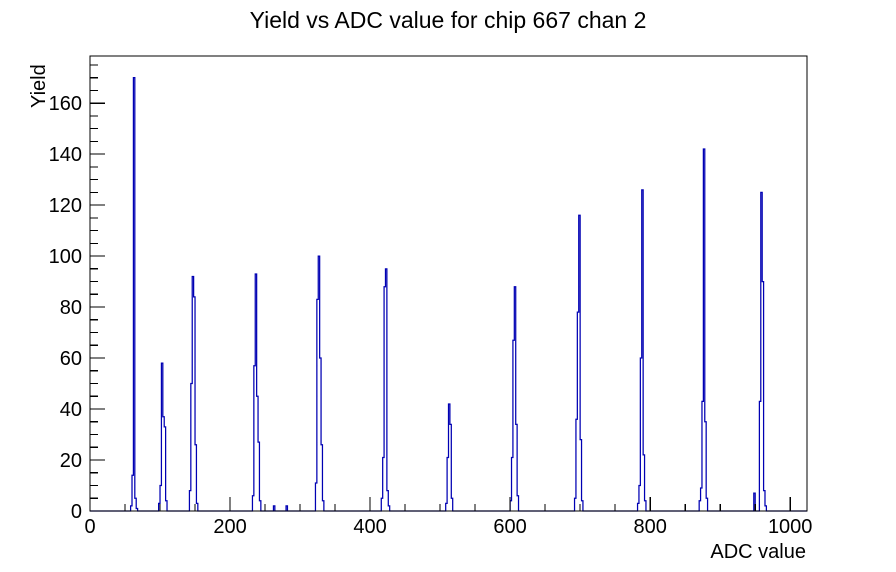 This screenshot has height=572, width=896. I want to click on y-tick-label: 60, so click(71, 359).